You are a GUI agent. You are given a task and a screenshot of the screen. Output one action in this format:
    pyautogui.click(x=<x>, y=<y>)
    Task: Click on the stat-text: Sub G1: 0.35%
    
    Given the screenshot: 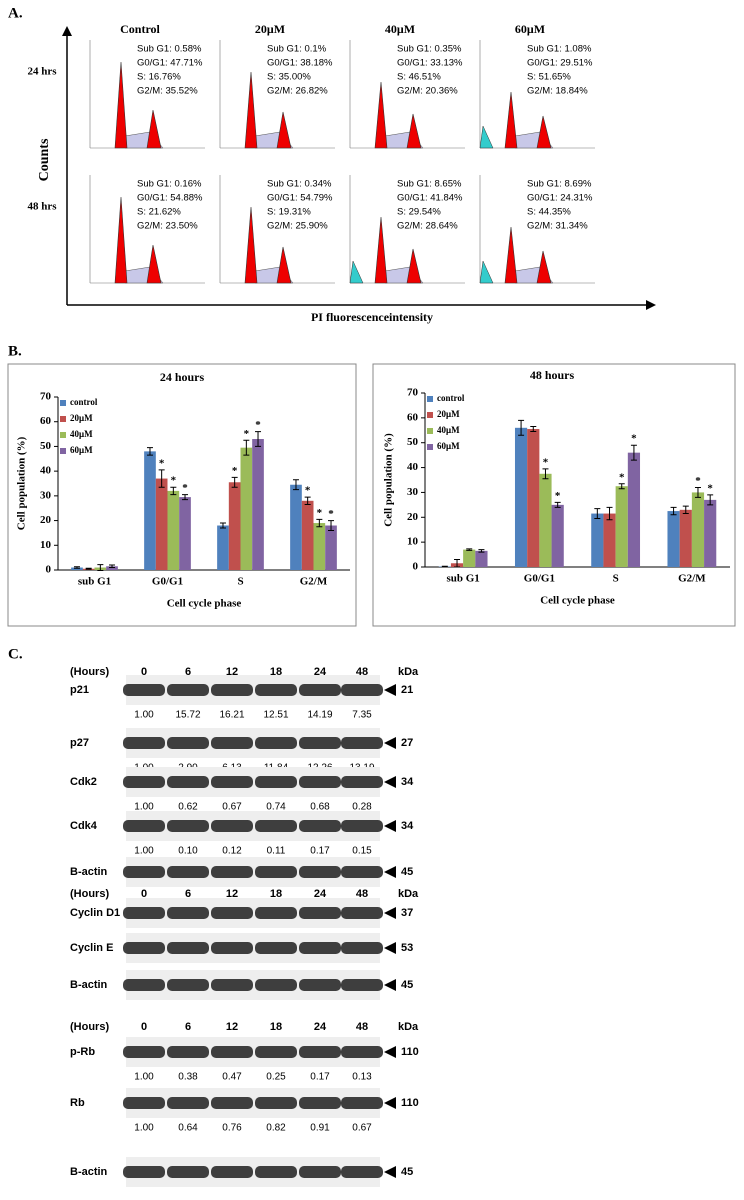 What is the action you would take?
    pyautogui.click(x=429, y=49)
    